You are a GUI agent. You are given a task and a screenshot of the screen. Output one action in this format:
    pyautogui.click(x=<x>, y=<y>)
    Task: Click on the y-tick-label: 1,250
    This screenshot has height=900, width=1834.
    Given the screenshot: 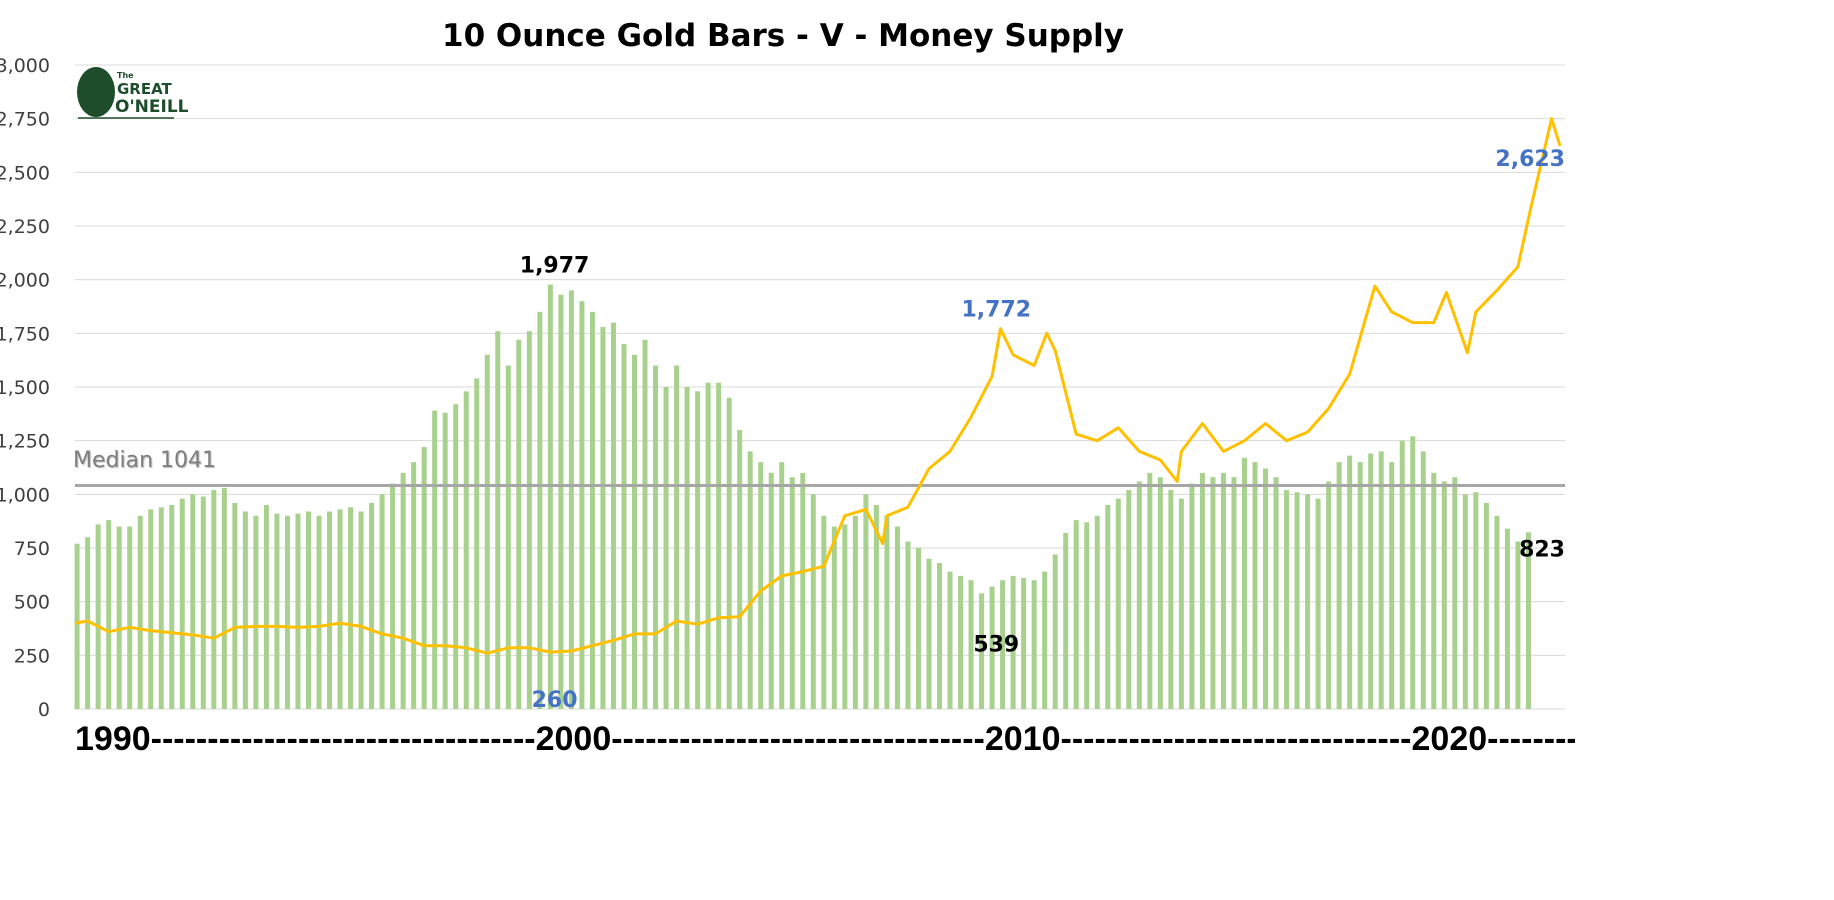 What is the action you would take?
    pyautogui.click(x=25, y=442)
    